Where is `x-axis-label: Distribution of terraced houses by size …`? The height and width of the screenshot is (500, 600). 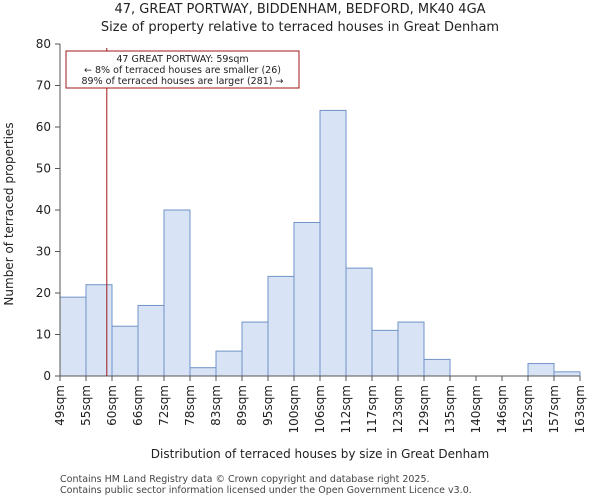
x-axis-label: Distribution of terraced houses by size … is located at coordinates (320, 454).